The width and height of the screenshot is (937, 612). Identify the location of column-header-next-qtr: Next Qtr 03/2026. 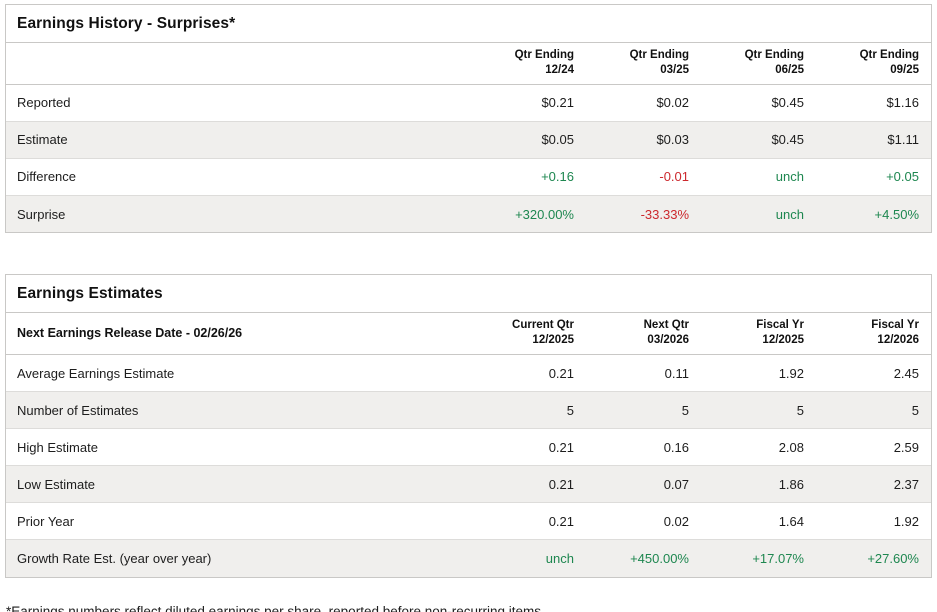
(643, 334).